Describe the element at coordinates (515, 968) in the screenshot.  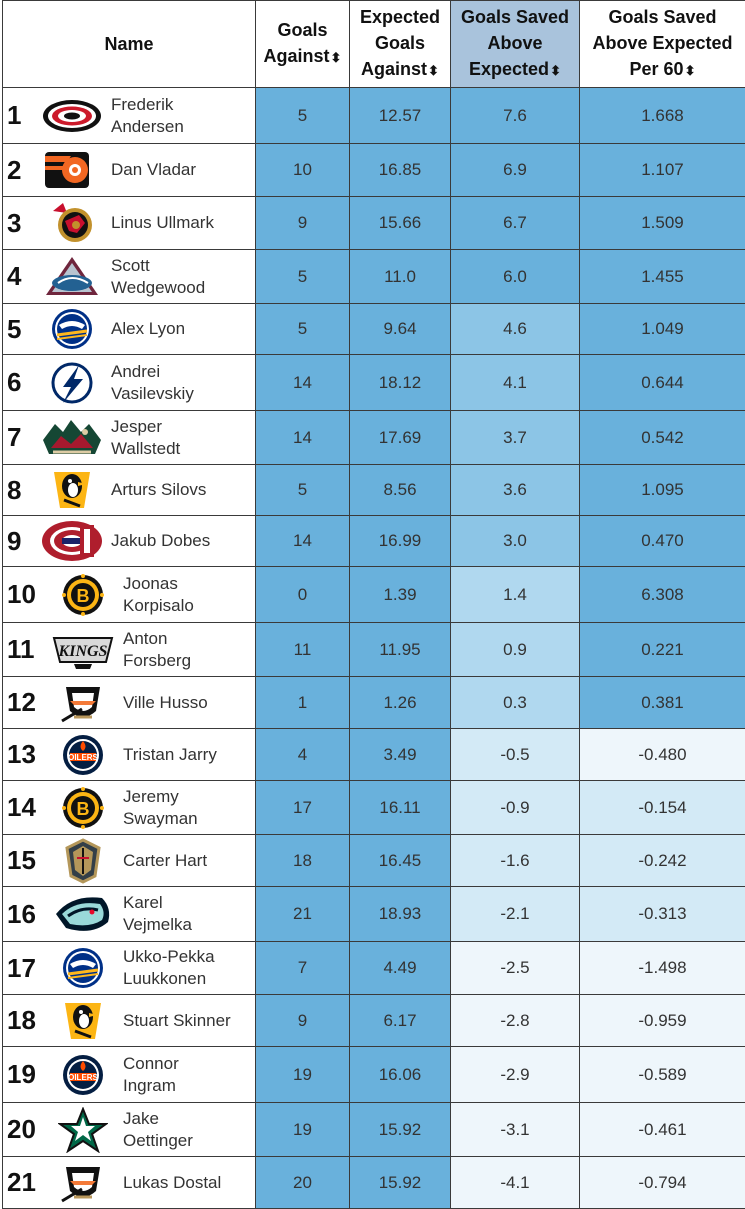
I see `cell-gsax: -2.5` at that location.